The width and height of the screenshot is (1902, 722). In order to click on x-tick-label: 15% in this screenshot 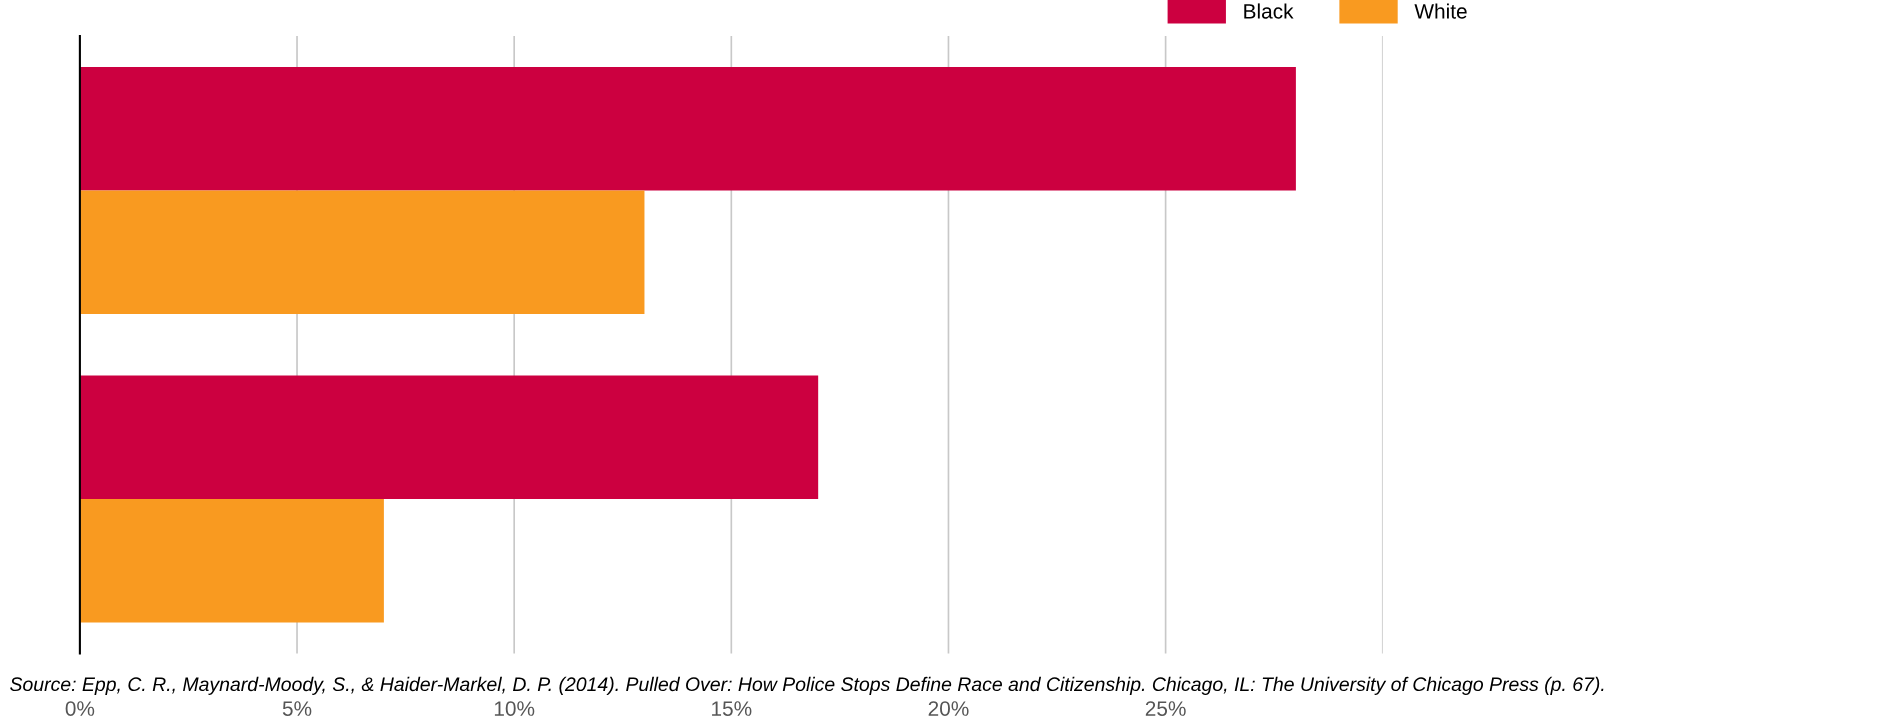, I will do `click(732, 708)`.